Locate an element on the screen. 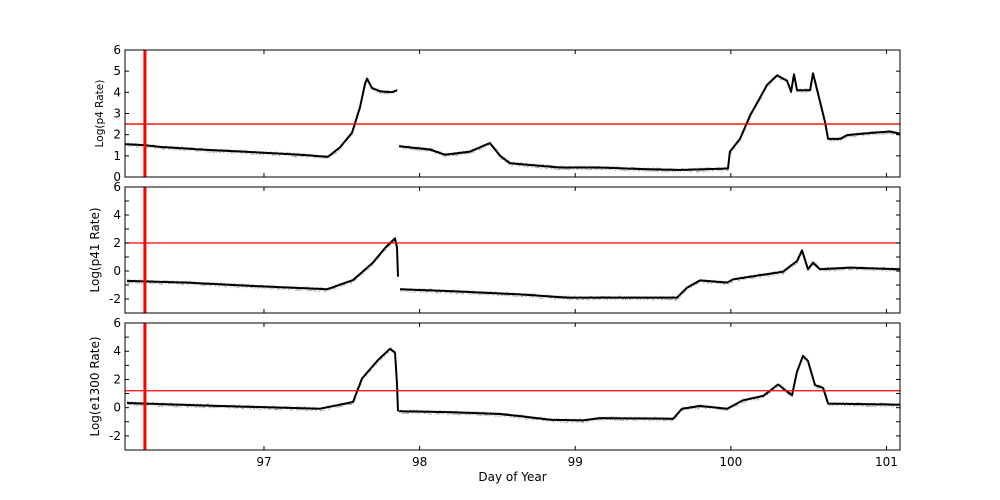 The width and height of the screenshot is (1000, 500). x-axis-label: Day of Year is located at coordinates (512, 477).